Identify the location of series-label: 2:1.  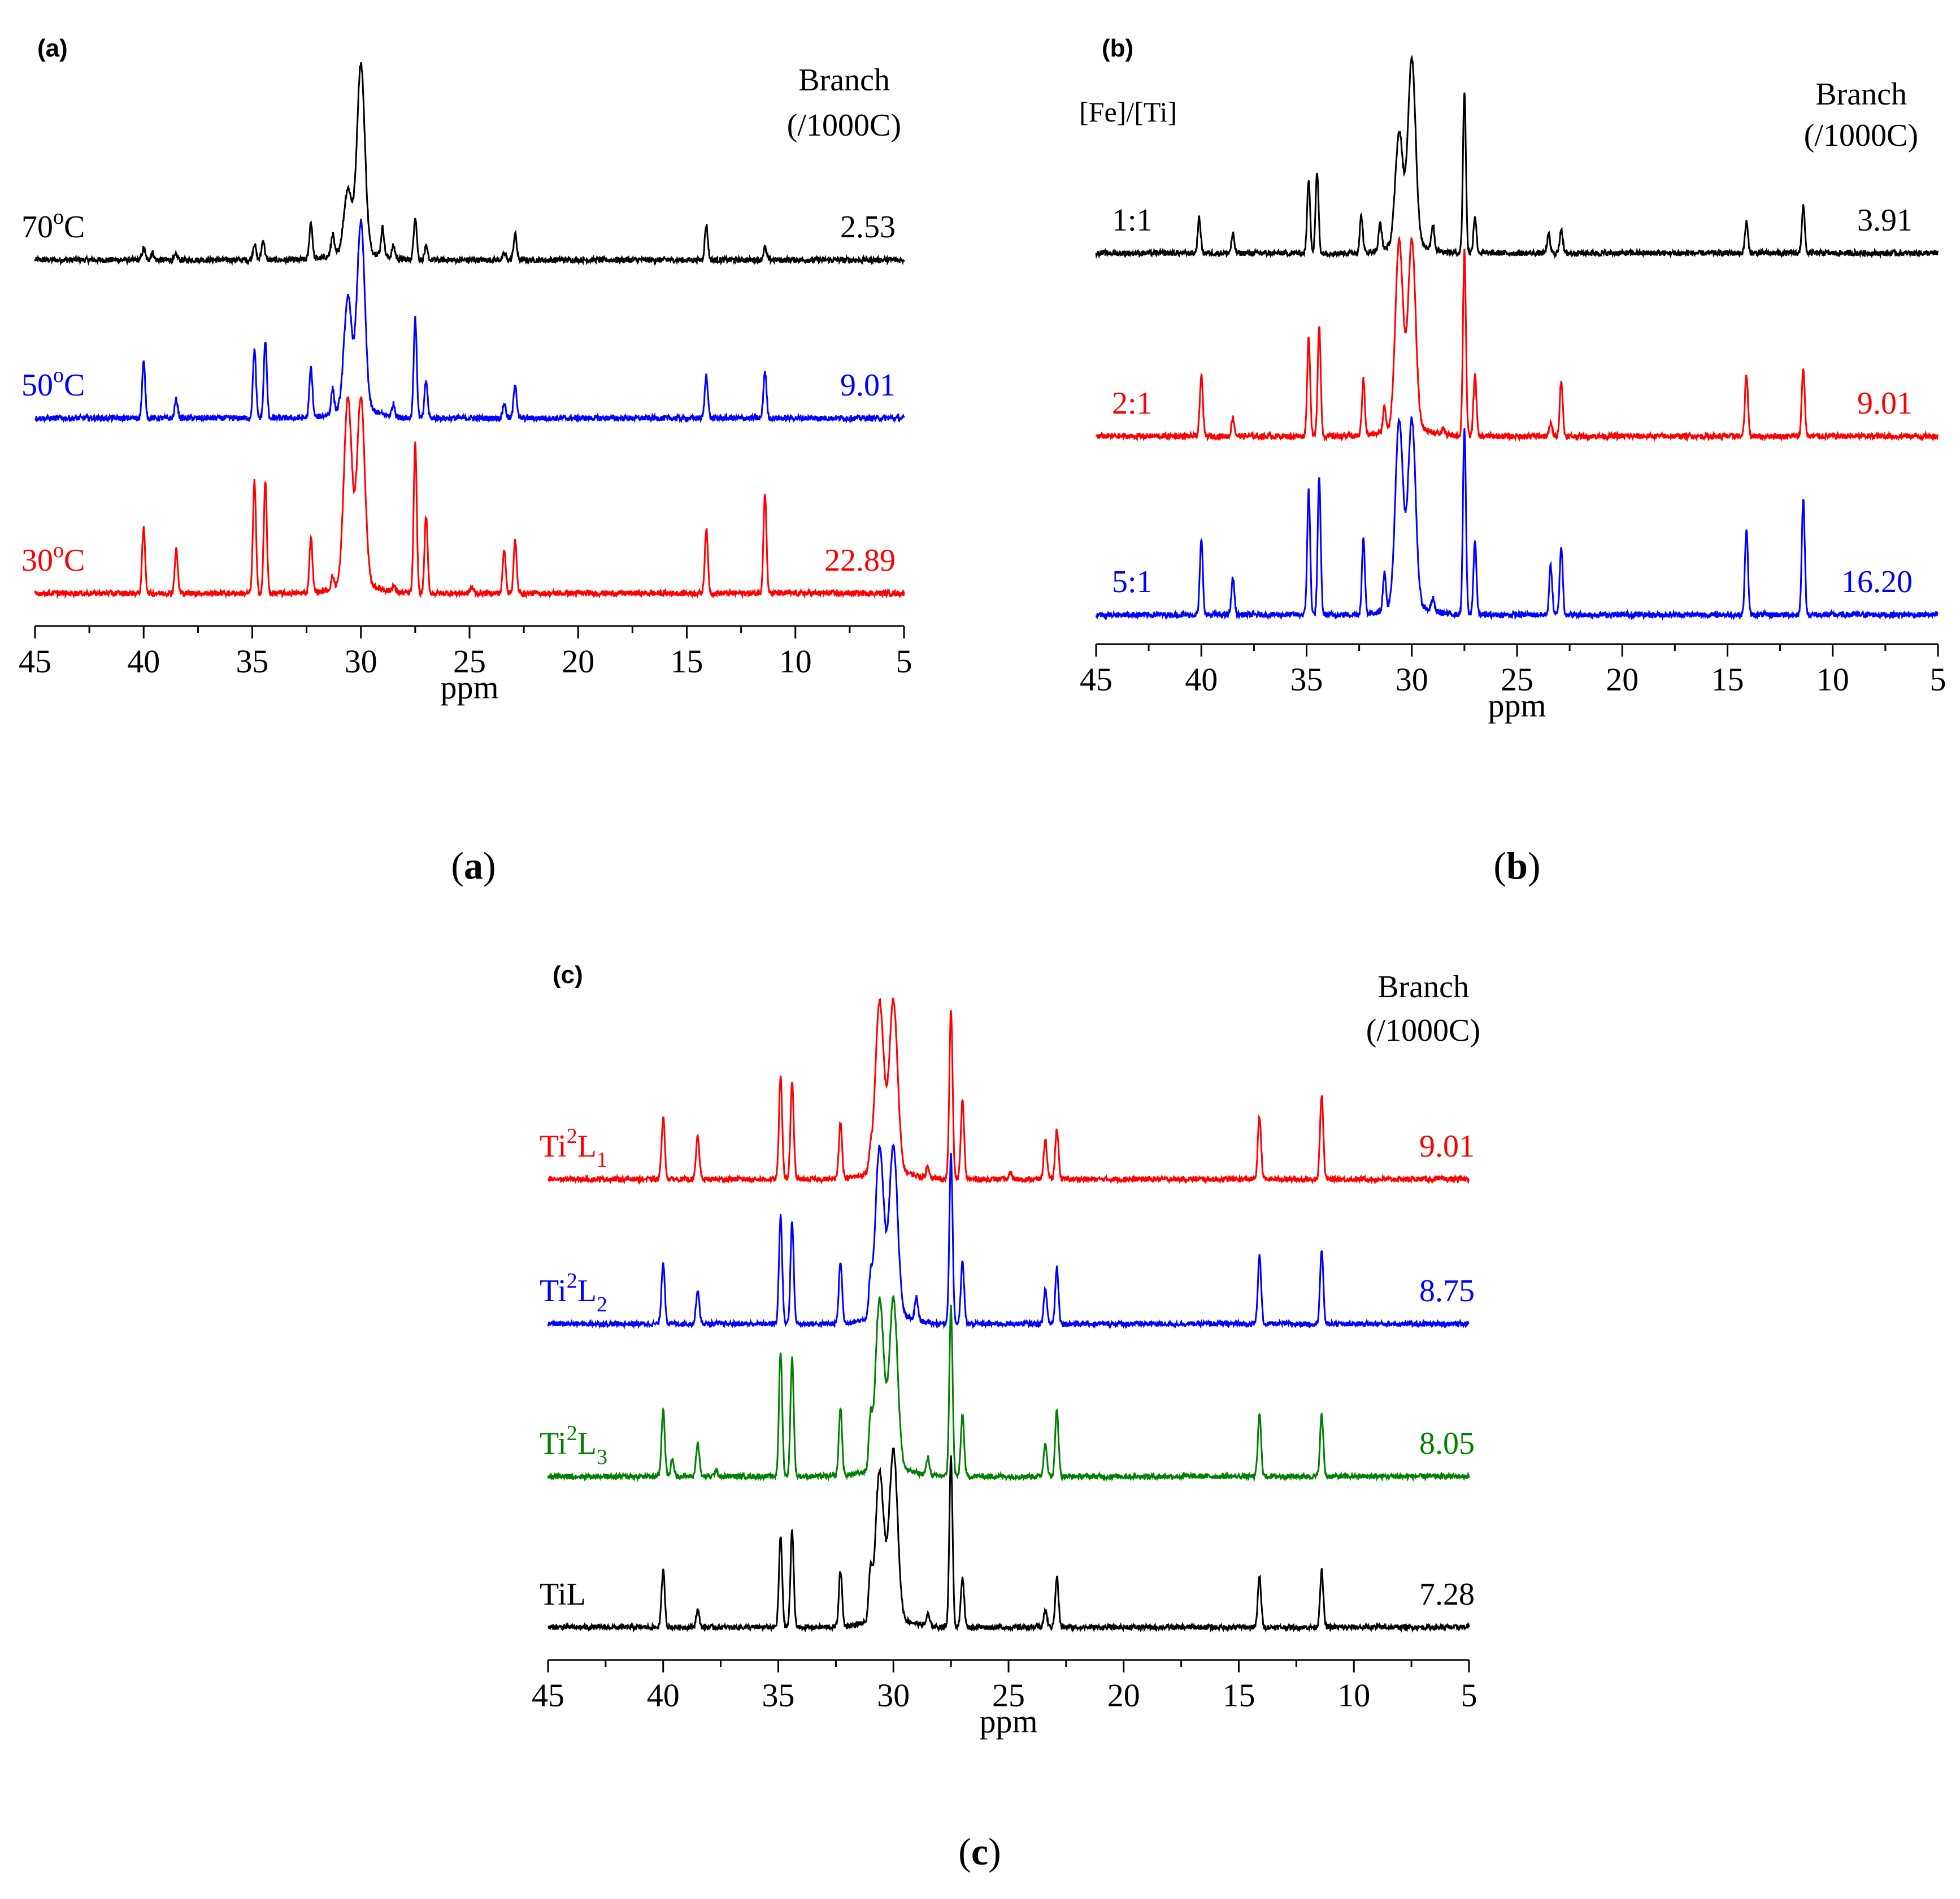
(1132, 404).